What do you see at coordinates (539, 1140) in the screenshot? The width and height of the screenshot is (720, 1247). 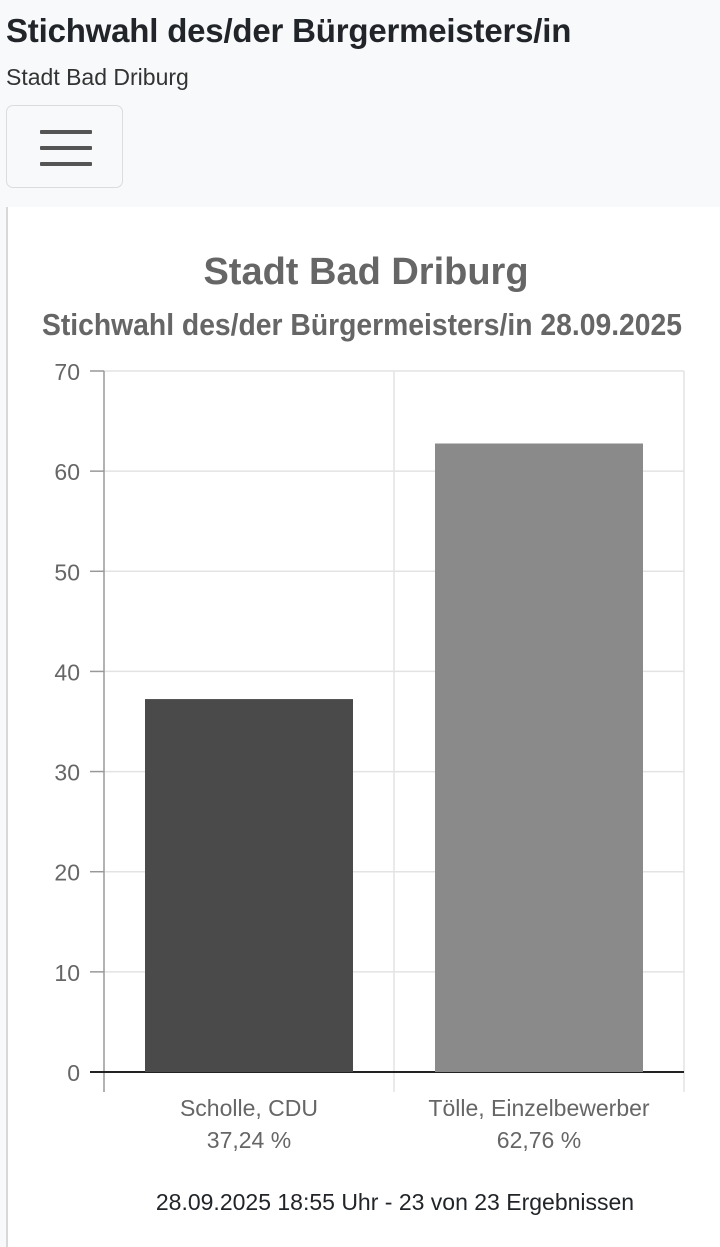 I see `x-percent-label: 62,76 %` at bounding box center [539, 1140].